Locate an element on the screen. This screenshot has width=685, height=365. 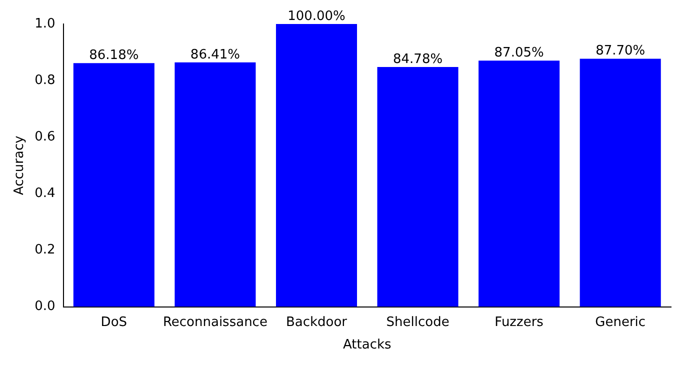
data-label: 87.70% is located at coordinates (621, 51).